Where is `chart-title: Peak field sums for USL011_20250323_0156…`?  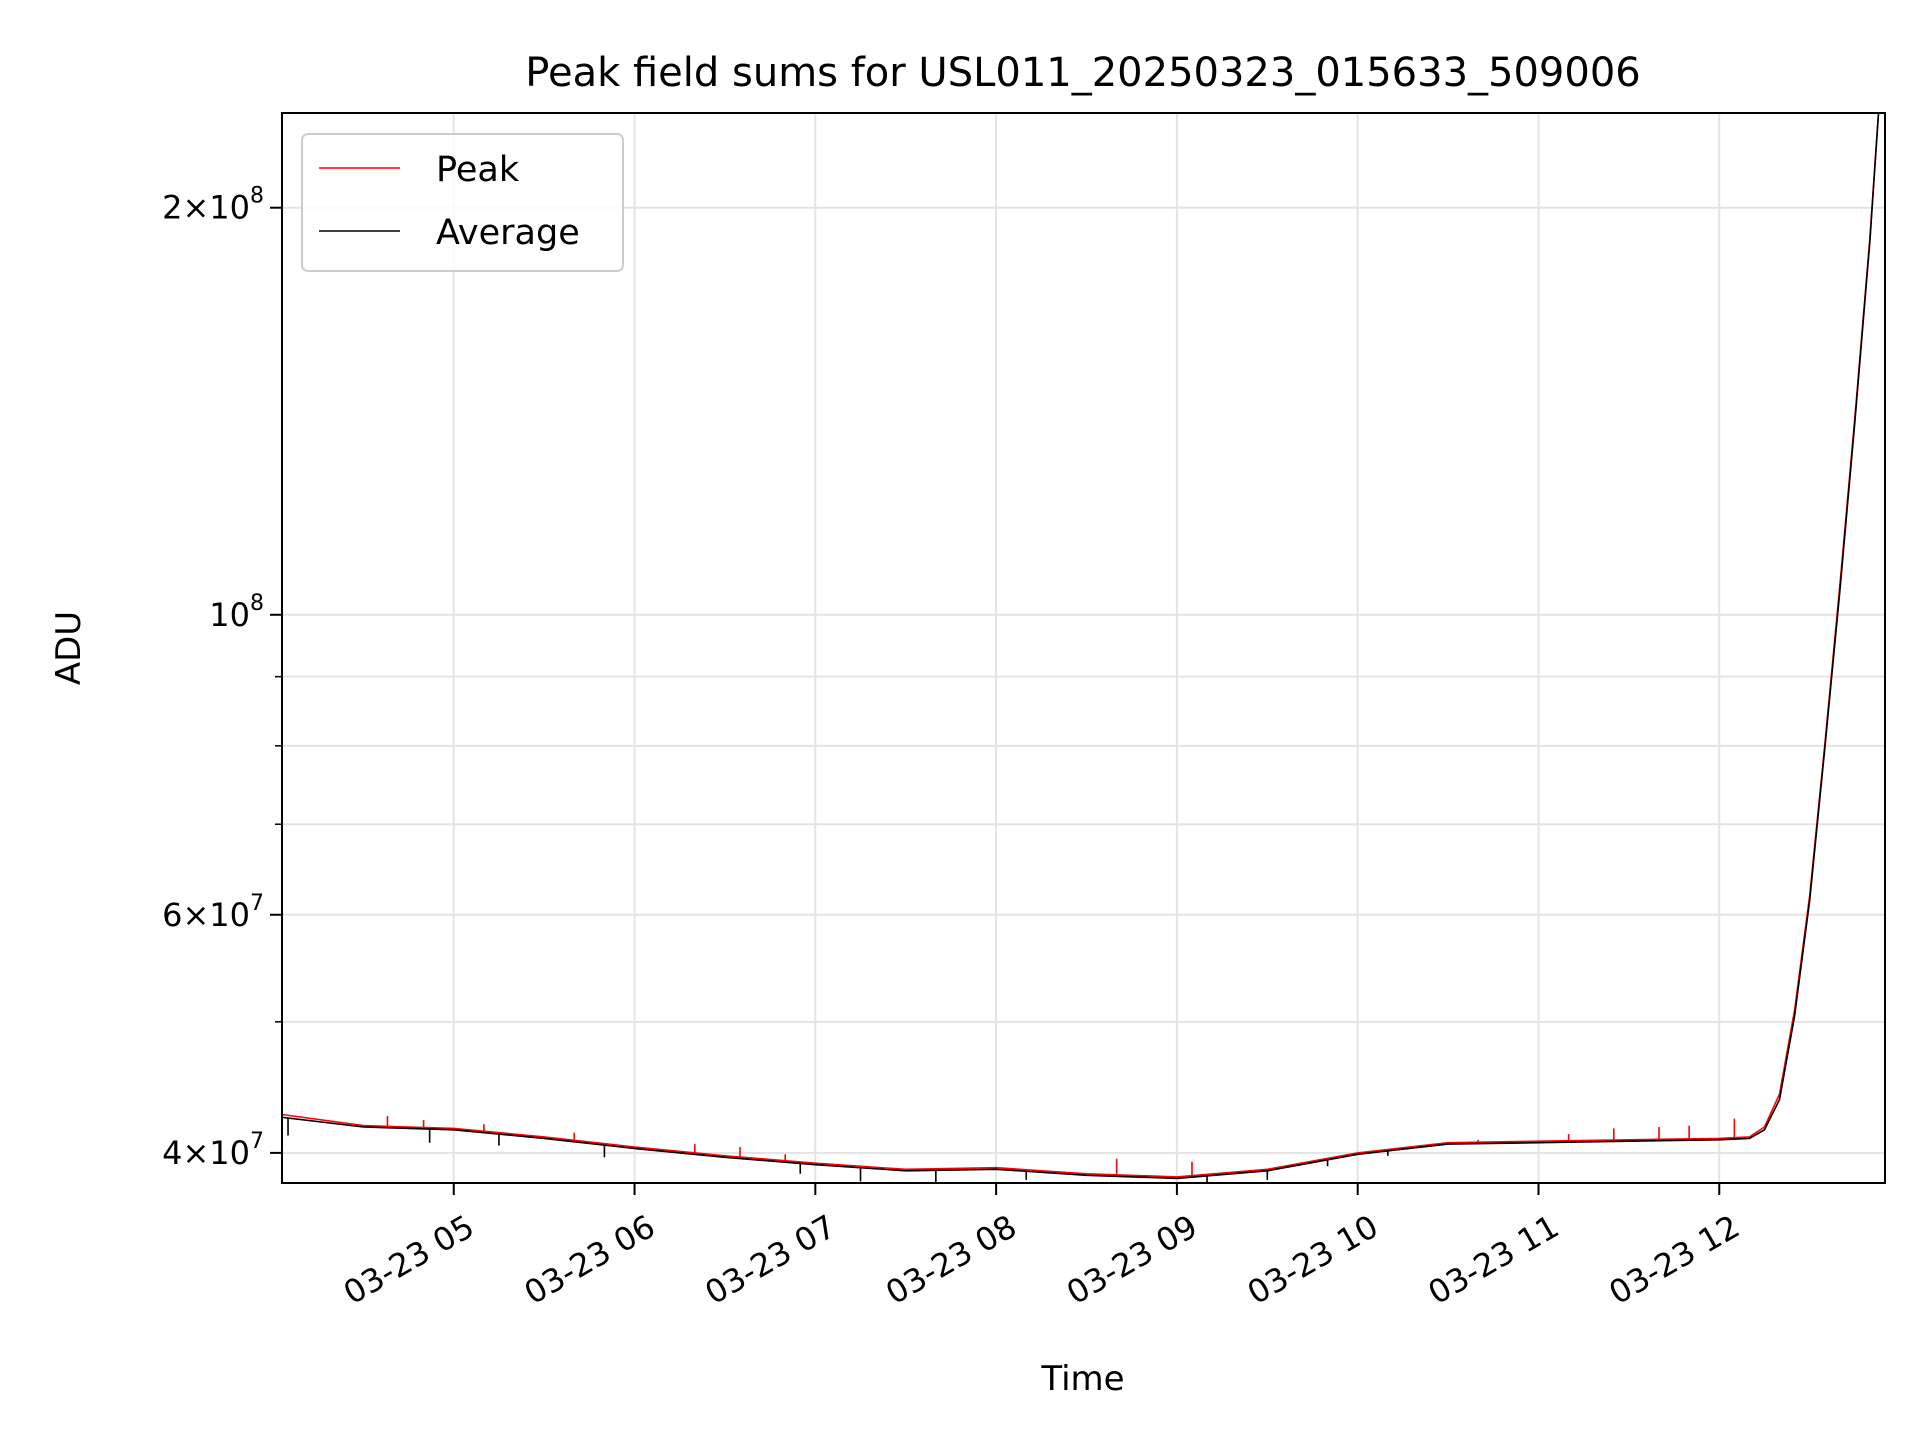 chart-title: Peak field sums for USL011_20250323_0156… is located at coordinates (1082, 73).